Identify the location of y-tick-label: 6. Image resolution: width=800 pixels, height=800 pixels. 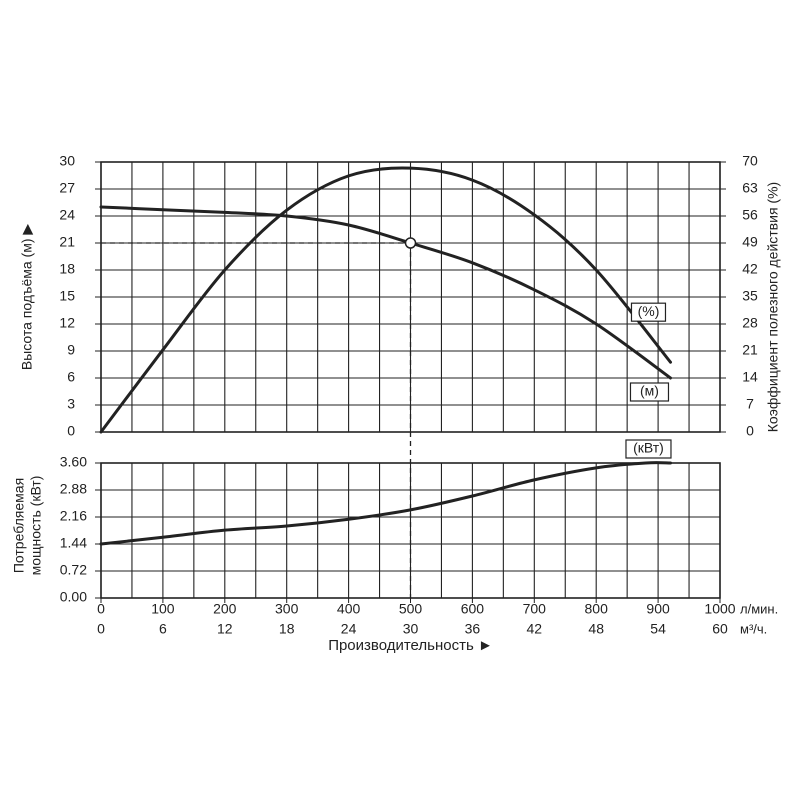
(71, 377).